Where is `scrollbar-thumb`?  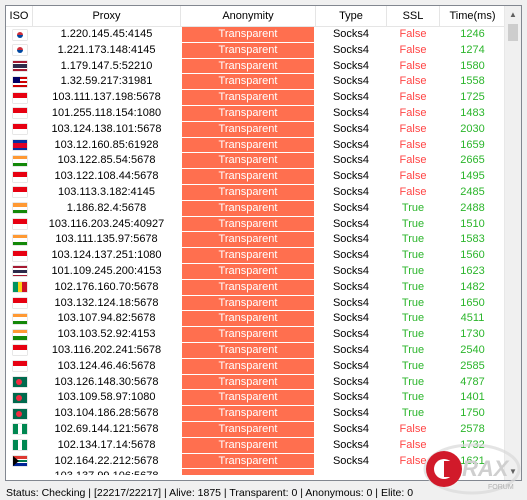
scrollbar-thumb is located at coordinates (513, 32).